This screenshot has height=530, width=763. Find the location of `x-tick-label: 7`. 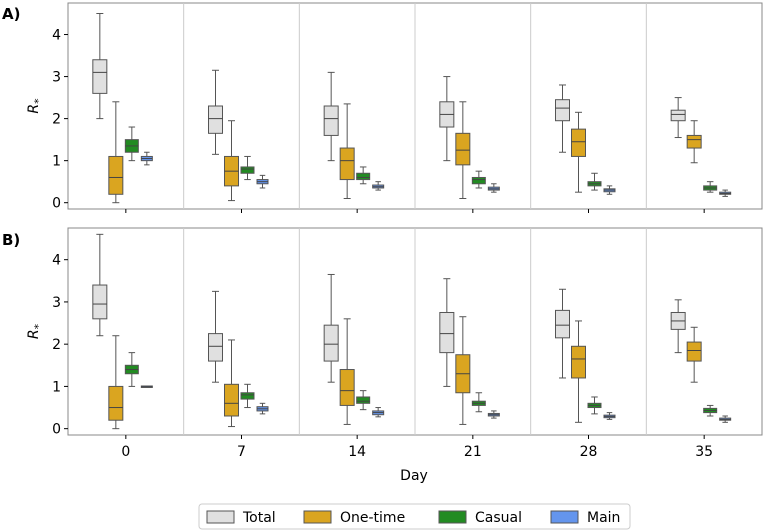

x-tick-label: 7 is located at coordinates (241, 452).